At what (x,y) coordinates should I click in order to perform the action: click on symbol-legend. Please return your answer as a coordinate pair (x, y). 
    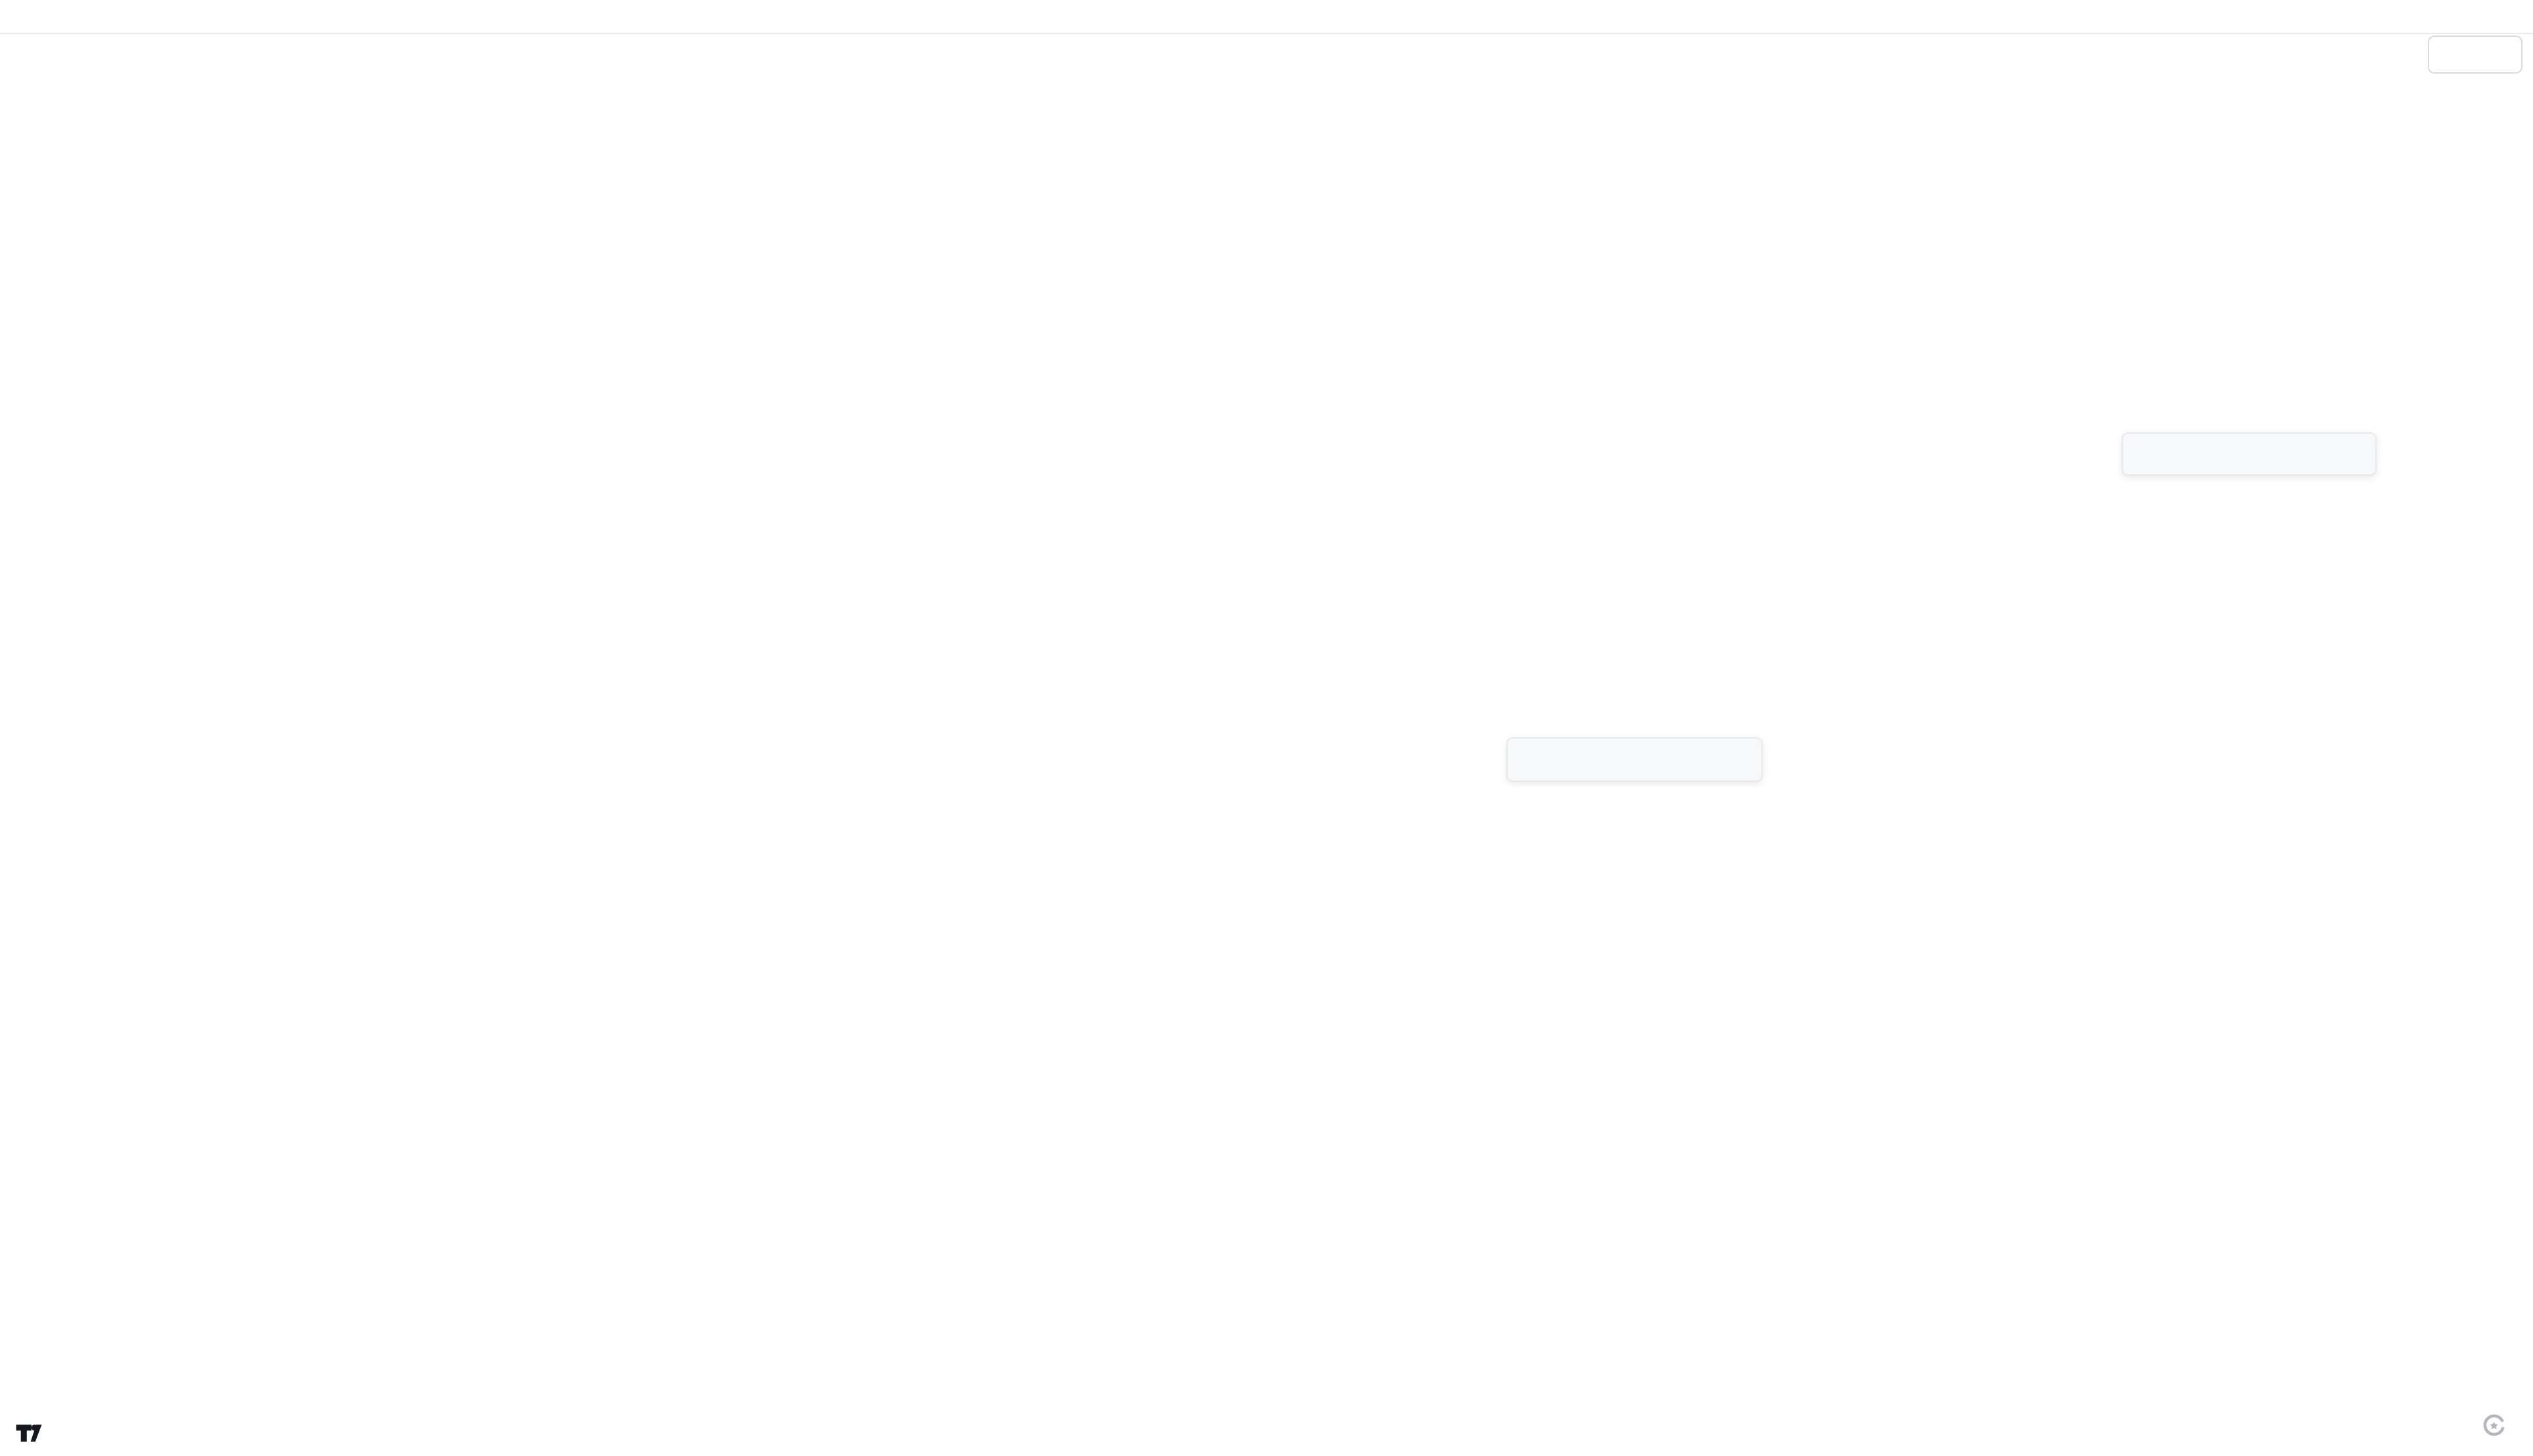
    Looking at the image, I should click on (47, 57).